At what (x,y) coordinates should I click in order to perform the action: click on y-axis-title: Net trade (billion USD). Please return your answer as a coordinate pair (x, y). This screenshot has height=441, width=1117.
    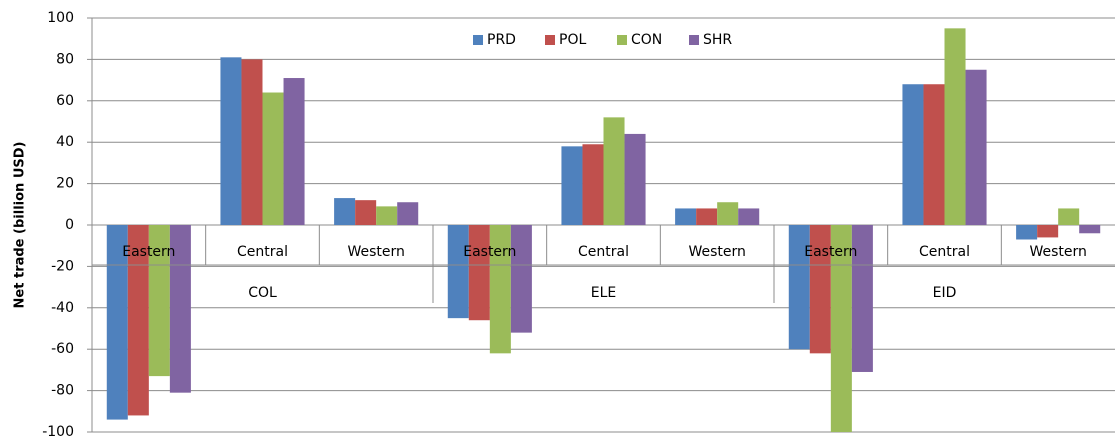
    Looking at the image, I should click on (20, 225).